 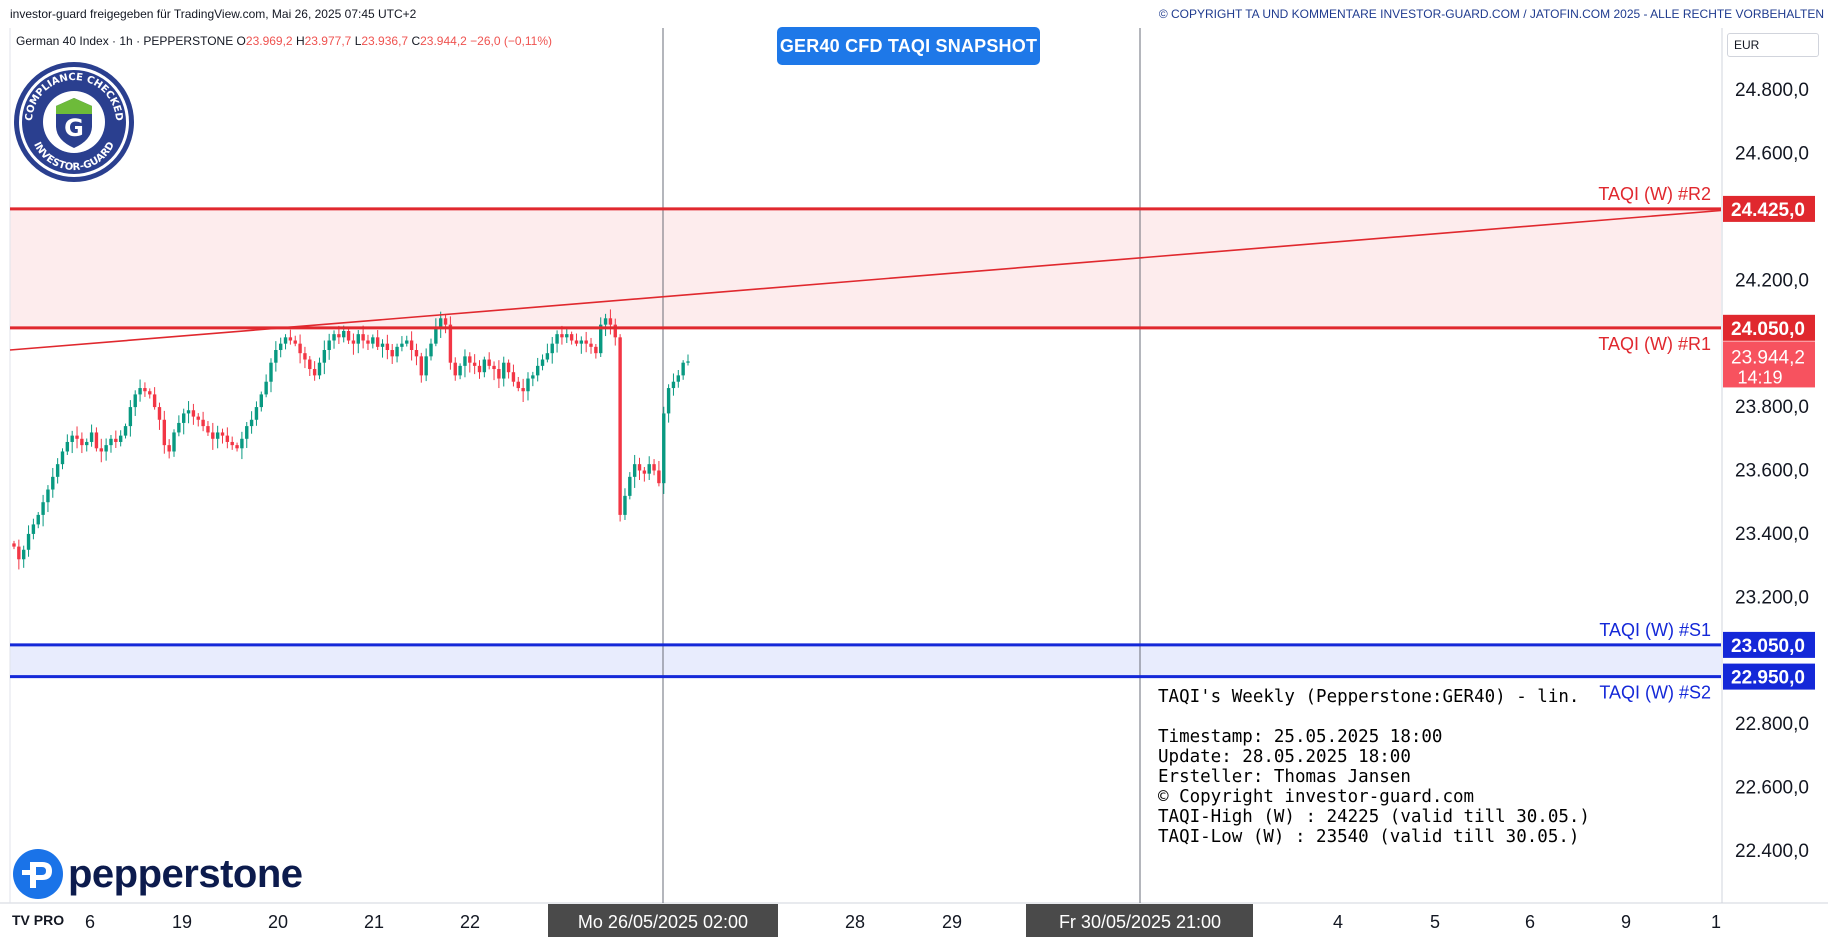 What do you see at coordinates (374, 922) in the screenshot?
I see `x-tick-label: 21` at bounding box center [374, 922].